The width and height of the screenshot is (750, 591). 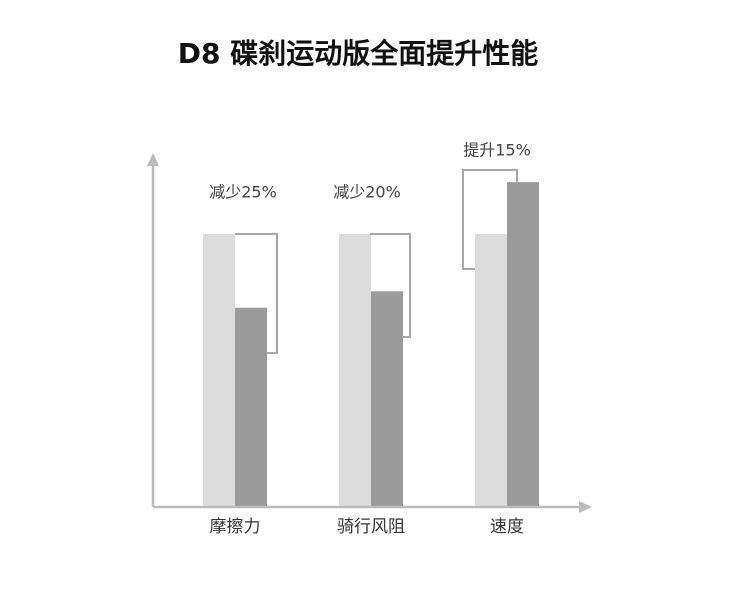 I want to click on x-tick-label: 摩擦力, so click(x=235, y=527).